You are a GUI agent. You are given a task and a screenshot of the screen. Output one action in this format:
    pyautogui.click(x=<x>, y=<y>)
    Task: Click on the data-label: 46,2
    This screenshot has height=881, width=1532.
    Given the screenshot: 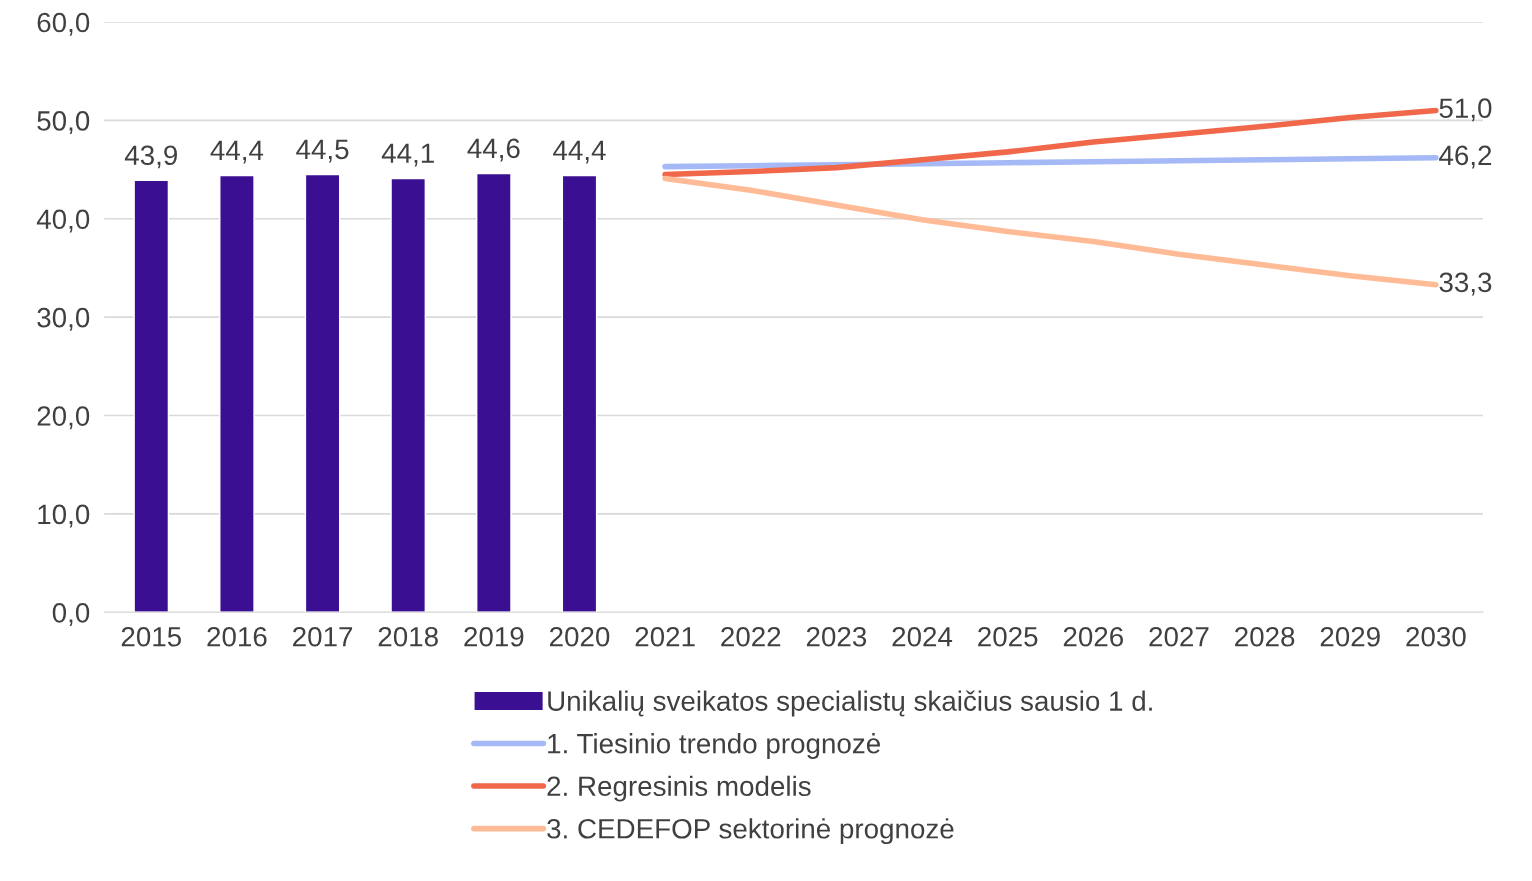 What is the action you would take?
    pyautogui.click(x=1465, y=157)
    